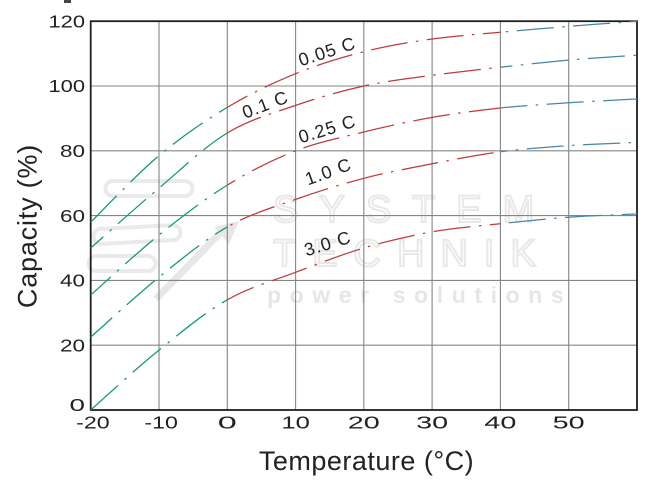 The image size is (653, 480). Describe the element at coordinates (432, 423) in the screenshot. I see `svg-text: 30` at that location.